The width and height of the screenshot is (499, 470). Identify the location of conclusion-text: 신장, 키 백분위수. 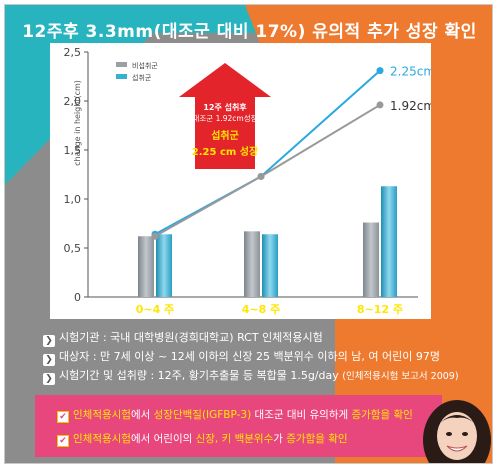
(234, 439).